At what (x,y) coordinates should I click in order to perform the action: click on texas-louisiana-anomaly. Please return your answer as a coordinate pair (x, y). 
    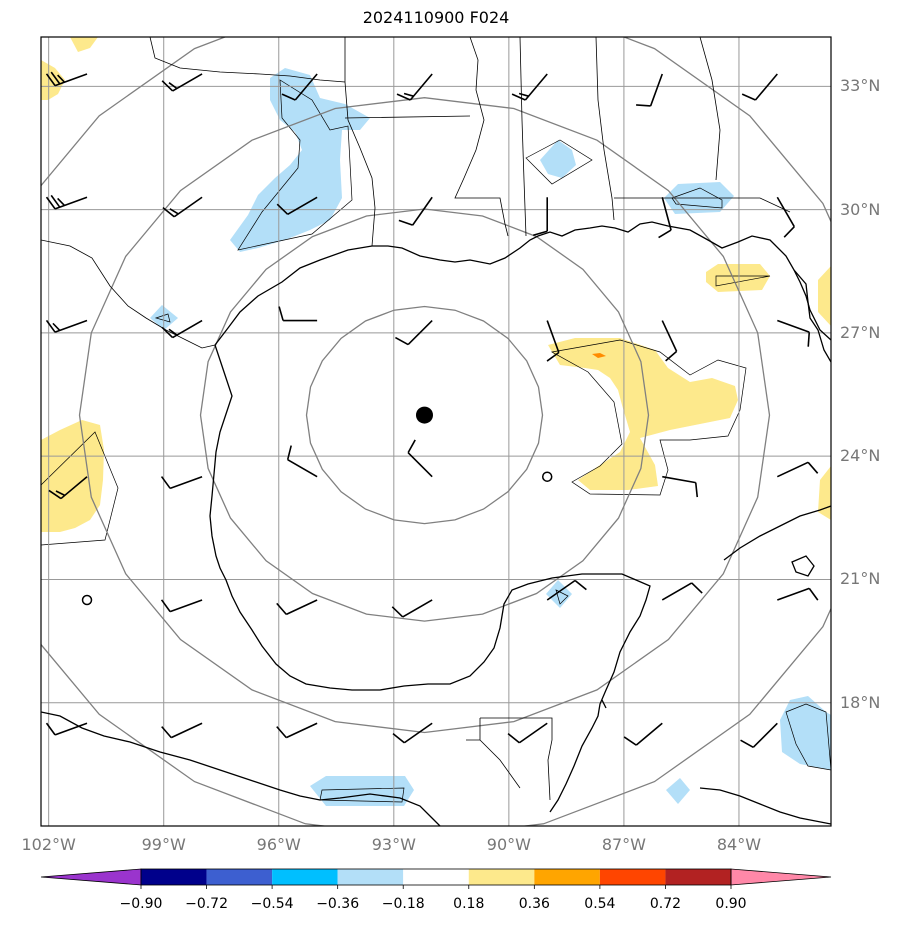
    Looking at the image, I should click on (300, 160).